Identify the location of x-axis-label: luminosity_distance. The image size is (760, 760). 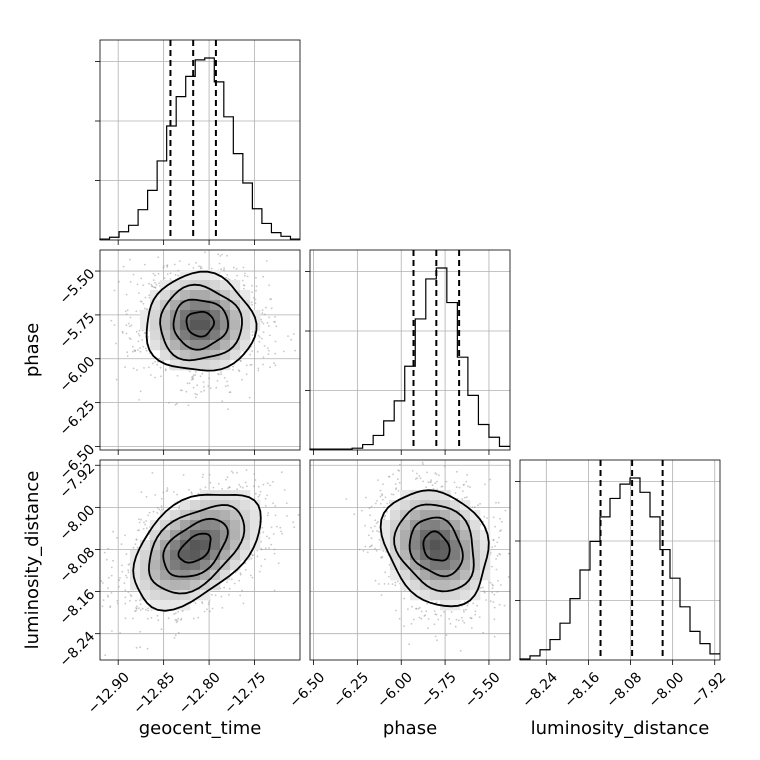
(620, 728).